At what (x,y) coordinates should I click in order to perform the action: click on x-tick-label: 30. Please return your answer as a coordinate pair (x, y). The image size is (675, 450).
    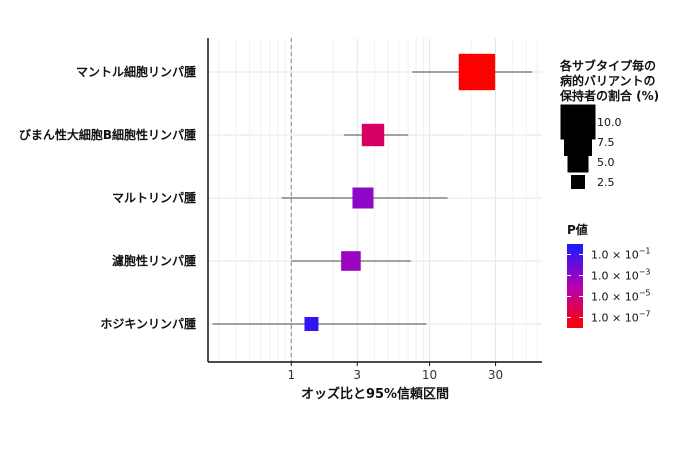
    Looking at the image, I should click on (495, 375).